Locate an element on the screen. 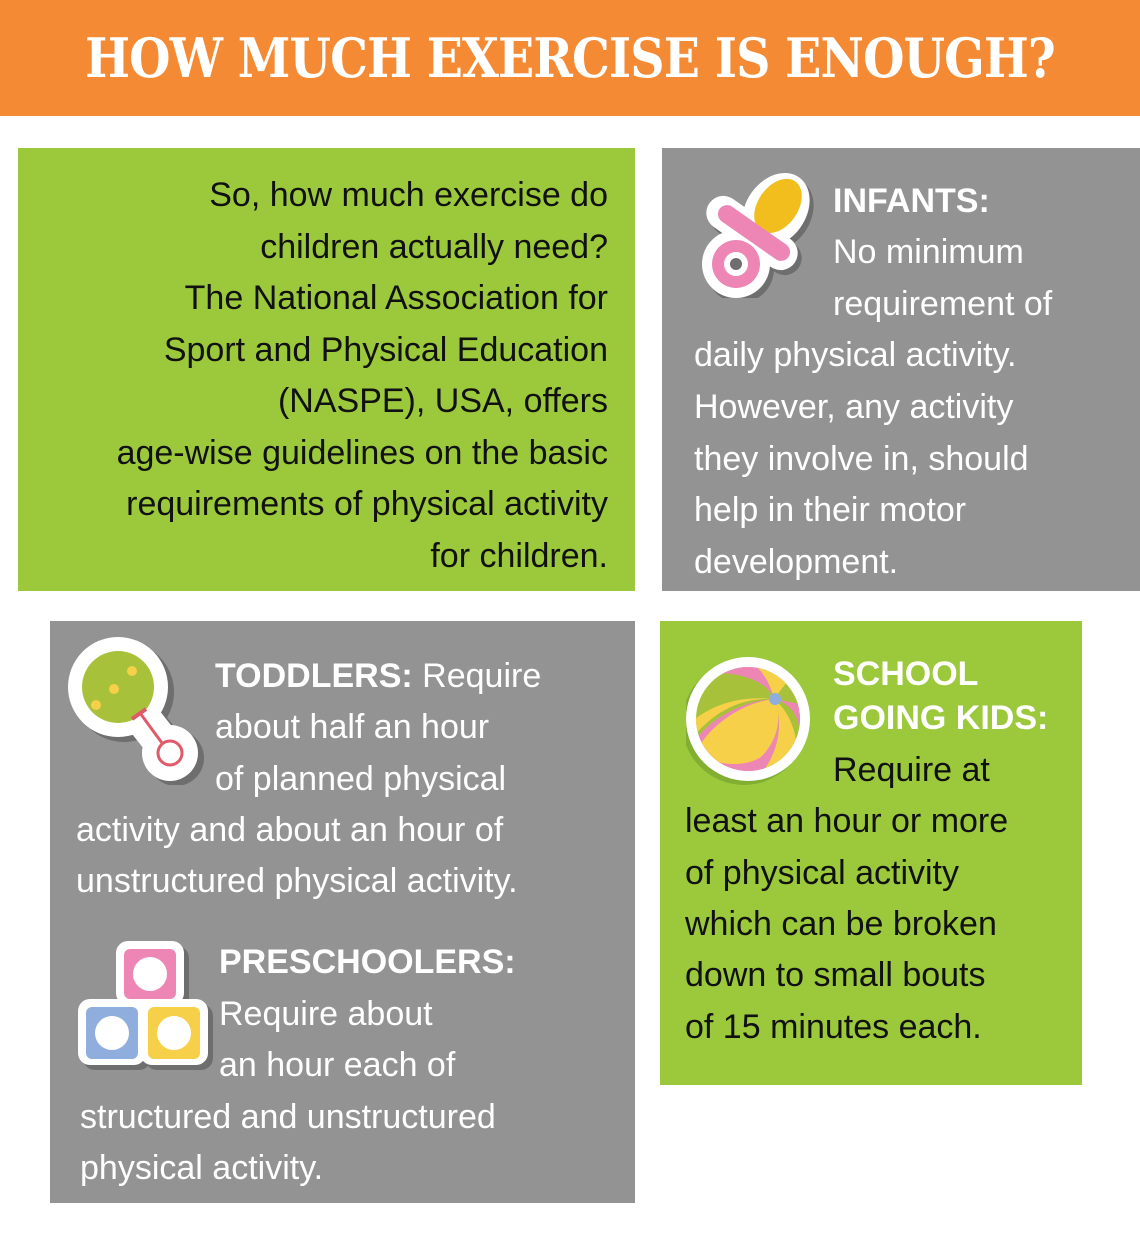 This screenshot has height=1234, width=1140. toddlers-line: of planned physical is located at coordinates (361, 779).